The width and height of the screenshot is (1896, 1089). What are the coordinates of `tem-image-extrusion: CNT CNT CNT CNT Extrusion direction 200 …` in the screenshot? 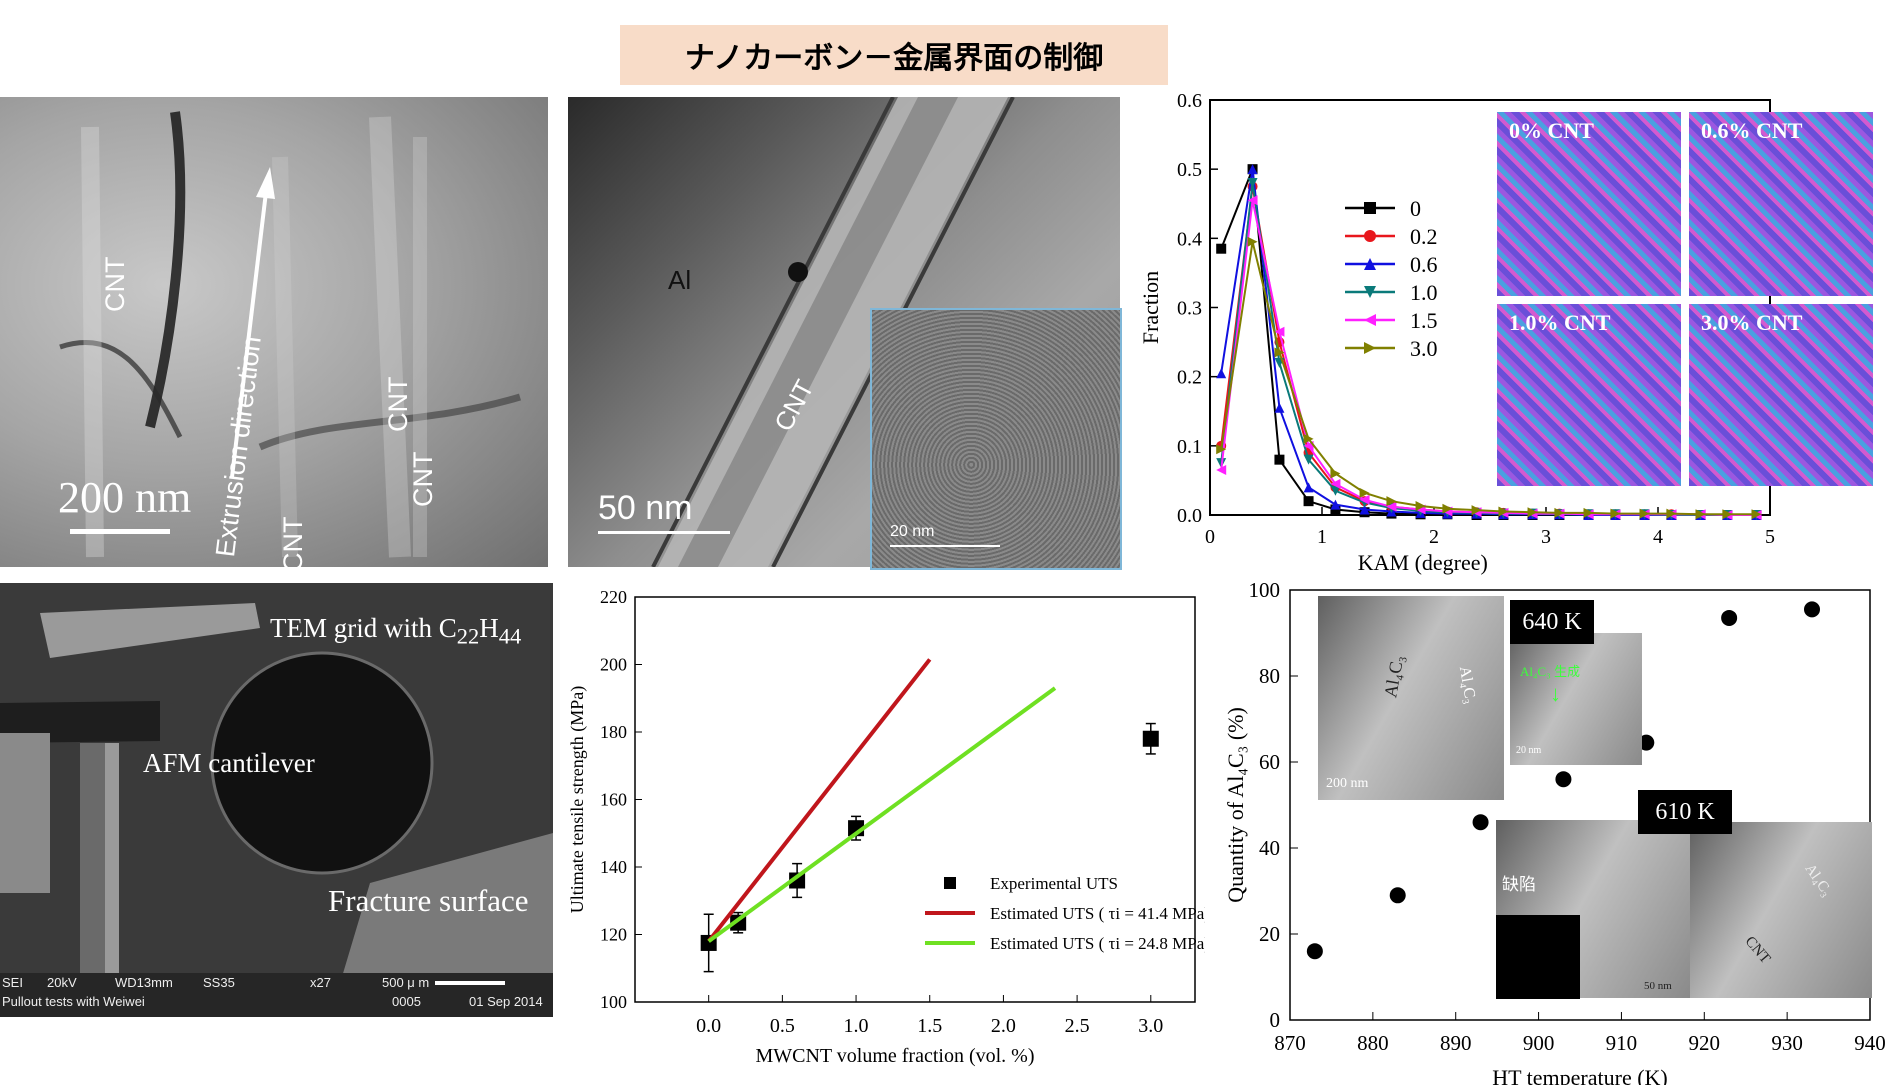 It's located at (274, 332).